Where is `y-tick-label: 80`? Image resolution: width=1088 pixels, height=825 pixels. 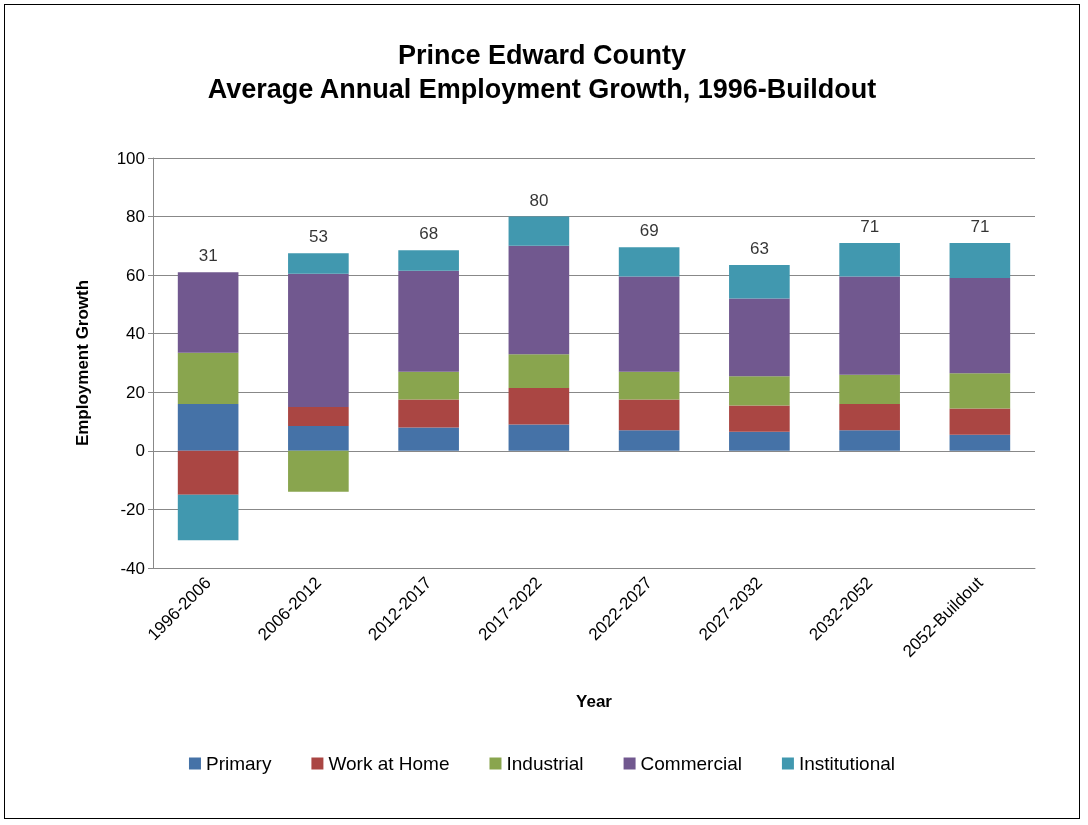 y-tick-label: 80 is located at coordinates (135, 217).